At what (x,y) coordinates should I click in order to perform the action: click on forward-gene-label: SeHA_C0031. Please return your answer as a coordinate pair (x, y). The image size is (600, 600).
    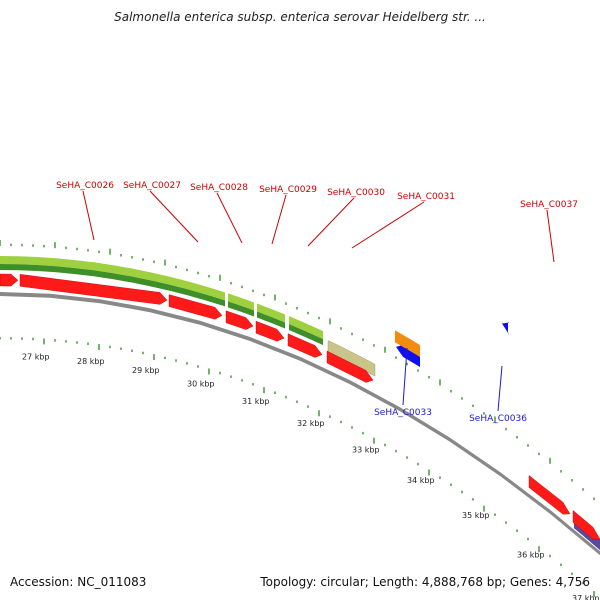
    Looking at the image, I should click on (426, 197).